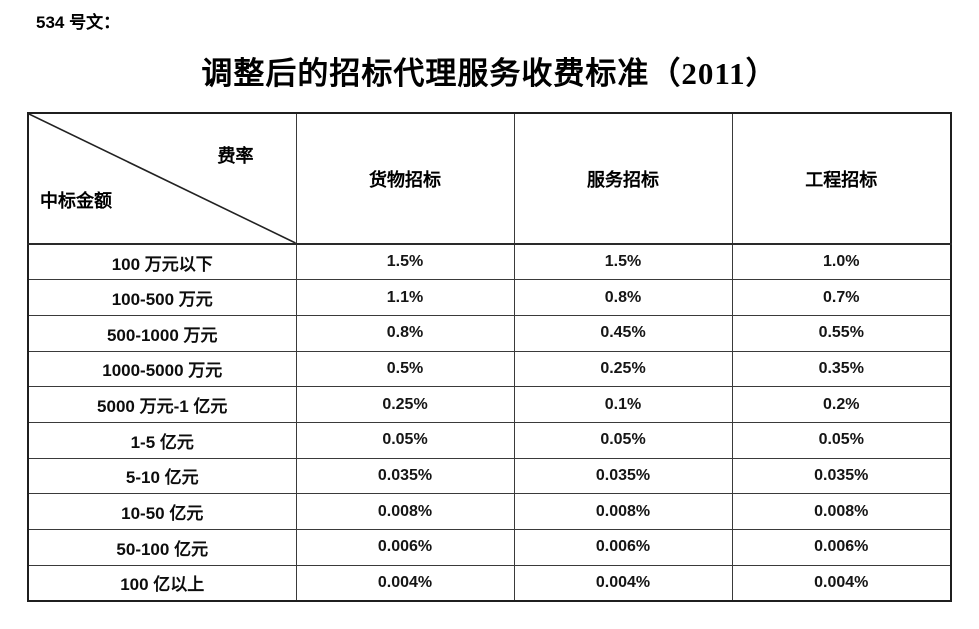 The height and width of the screenshot is (629, 979). What do you see at coordinates (162, 583) in the screenshot?
I see `amount-range-label: 100 亿以上` at bounding box center [162, 583].